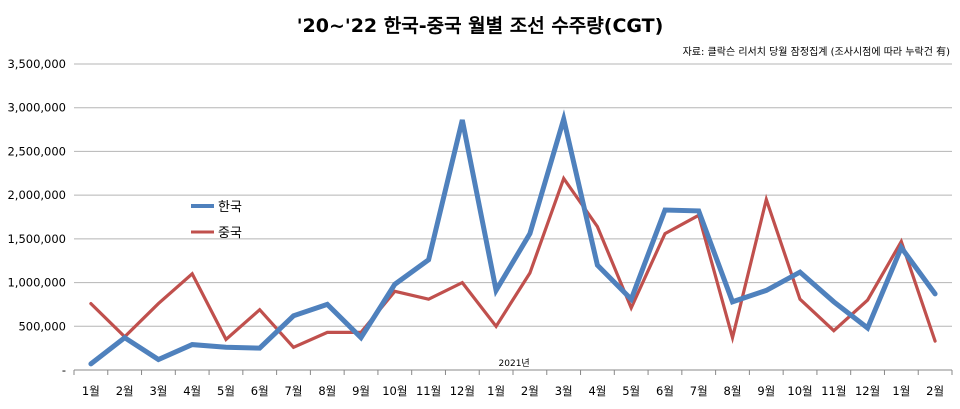 The height and width of the screenshot is (409, 960). I want to click on y-tick-label: 1,500,000, so click(36, 239).